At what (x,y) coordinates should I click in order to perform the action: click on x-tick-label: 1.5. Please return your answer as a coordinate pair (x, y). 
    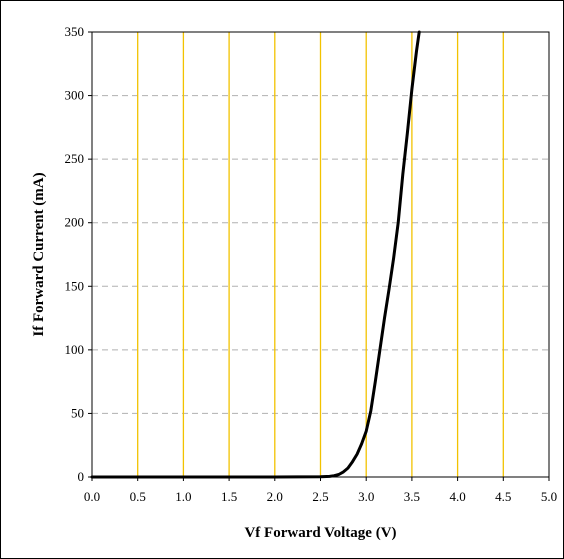
    Looking at the image, I should click on (229, 496).